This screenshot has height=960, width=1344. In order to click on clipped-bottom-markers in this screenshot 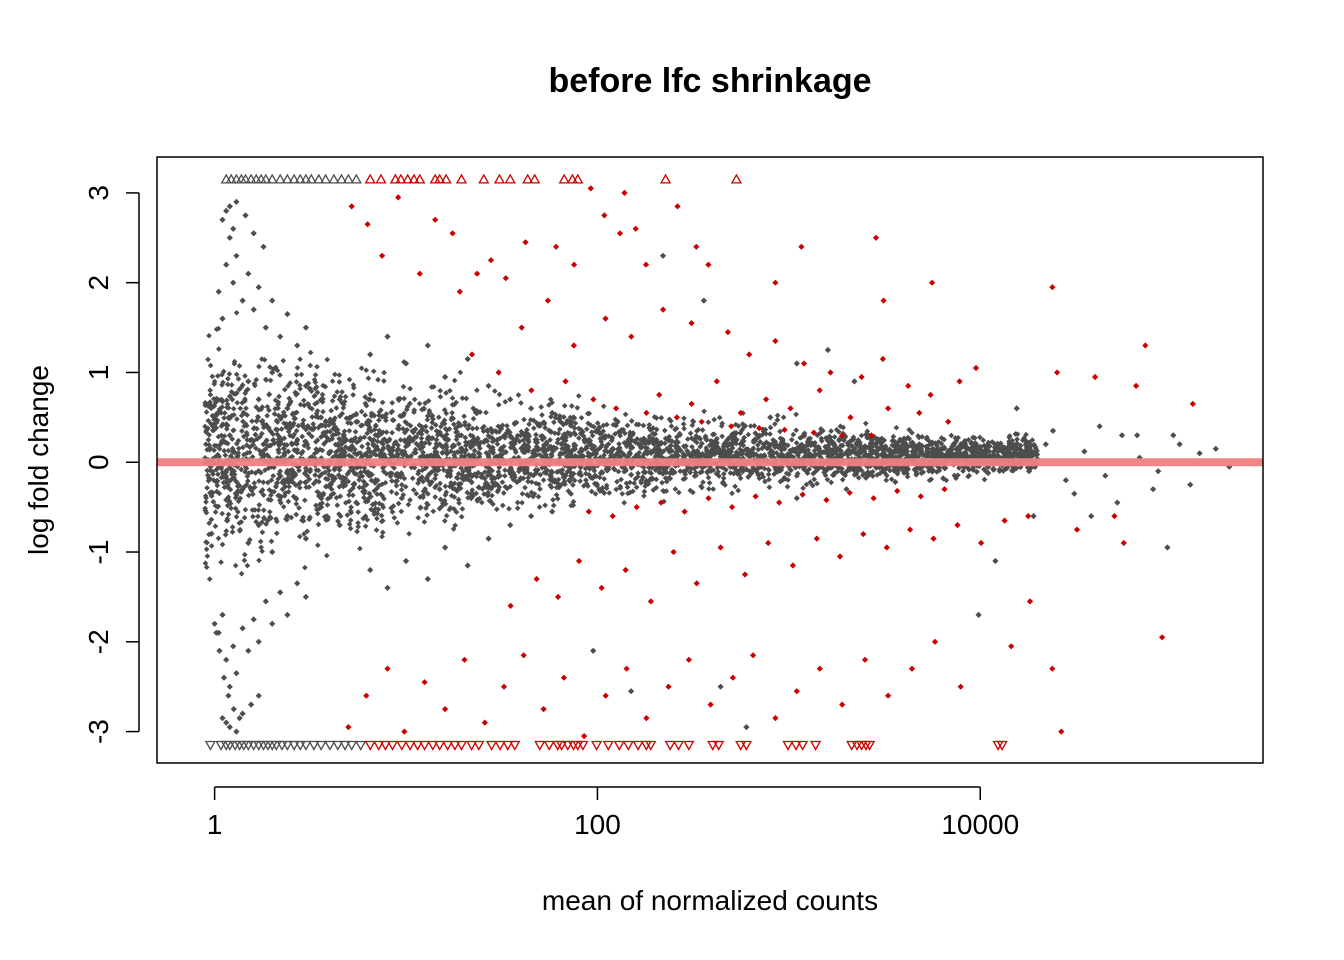, I will do `click(285, 745)`.